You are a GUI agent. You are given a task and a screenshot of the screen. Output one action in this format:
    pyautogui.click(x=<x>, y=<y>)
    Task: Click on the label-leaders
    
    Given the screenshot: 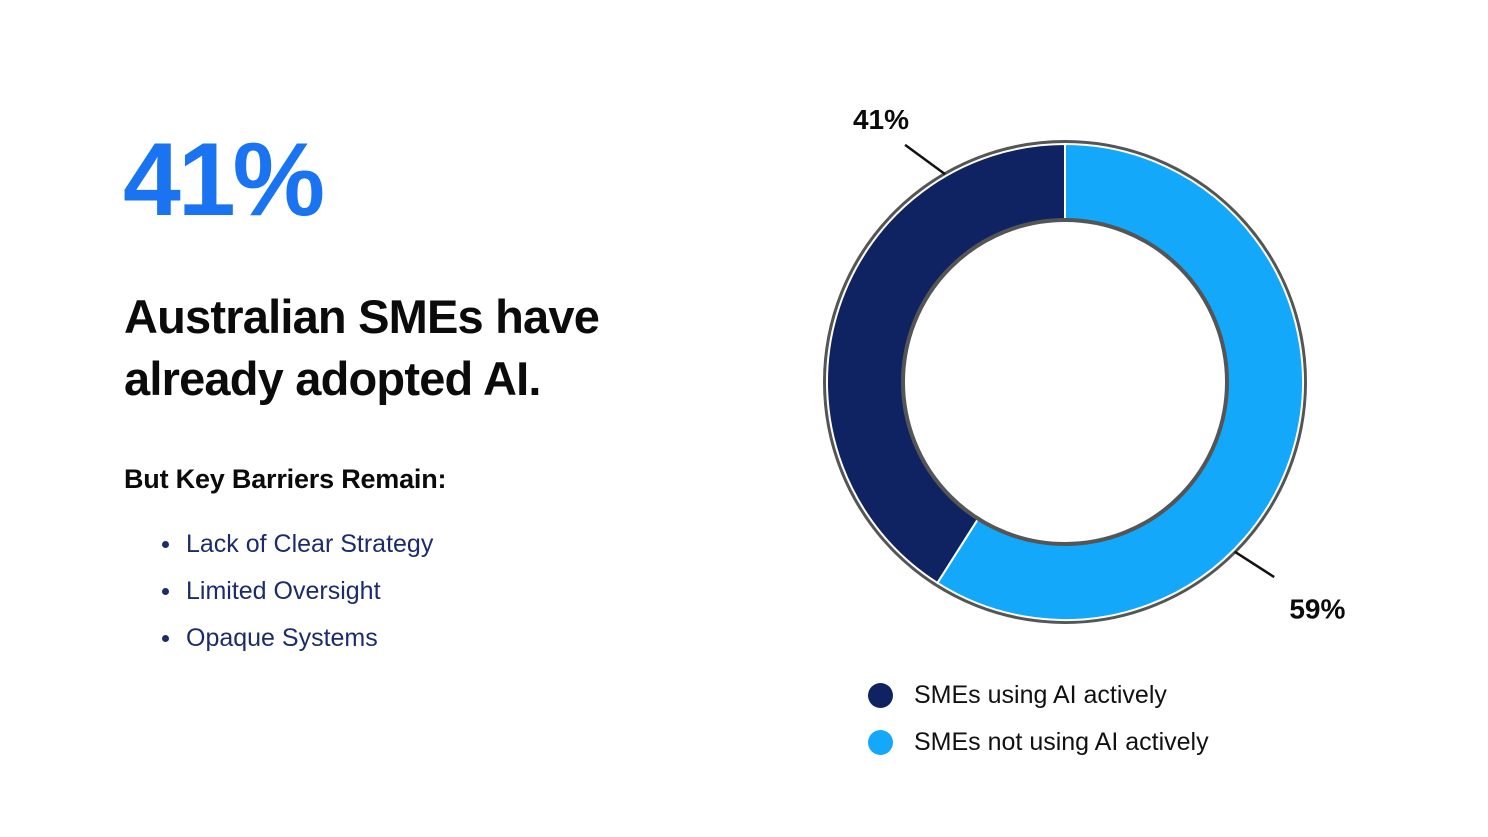 What is the action you would take?
    pyautogui.click(x=1089, y=361)
    